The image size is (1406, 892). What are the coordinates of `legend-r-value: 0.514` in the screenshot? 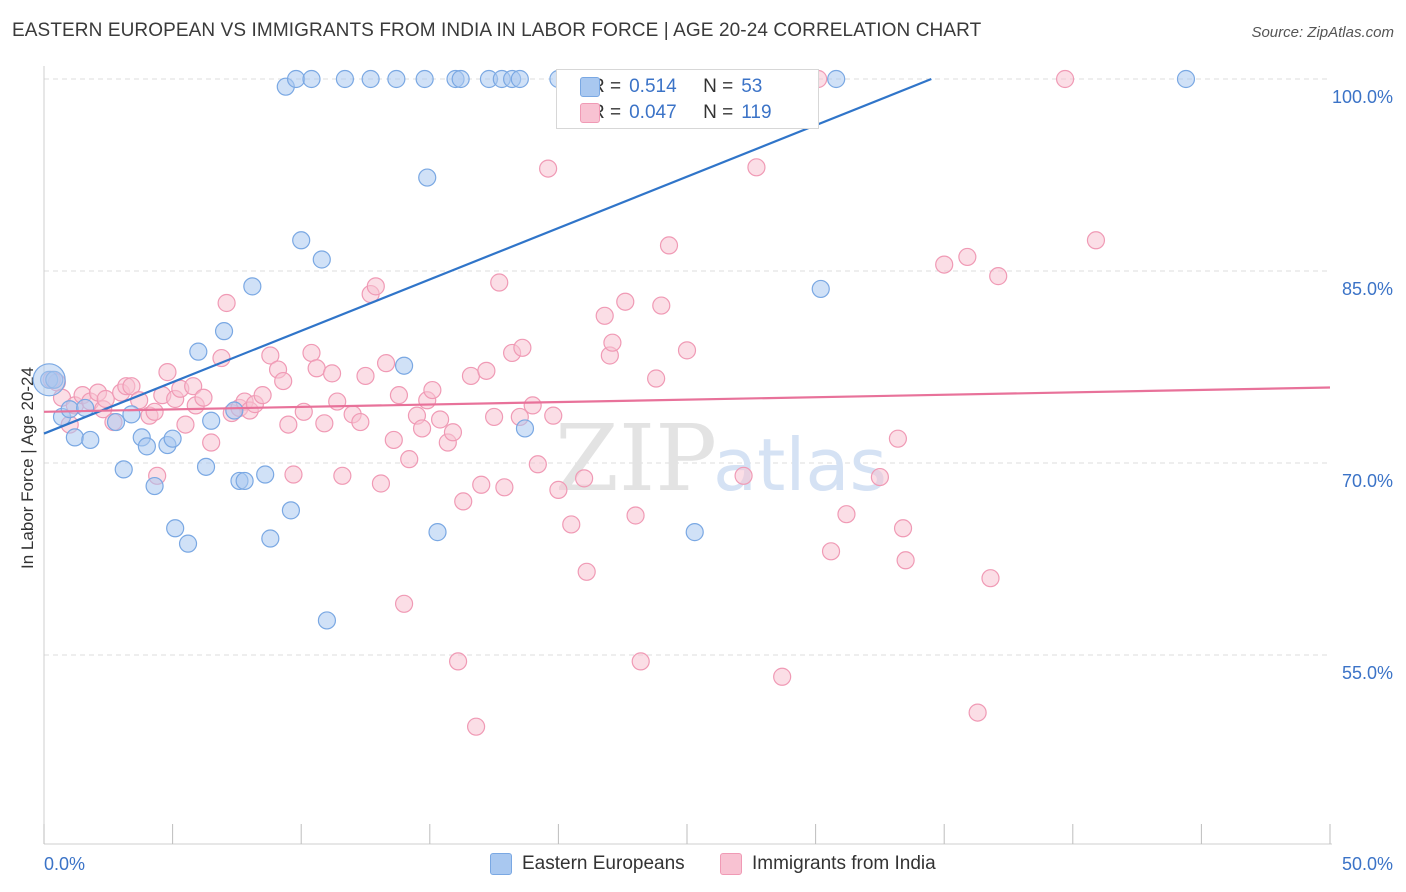 It's located at (653, 86).